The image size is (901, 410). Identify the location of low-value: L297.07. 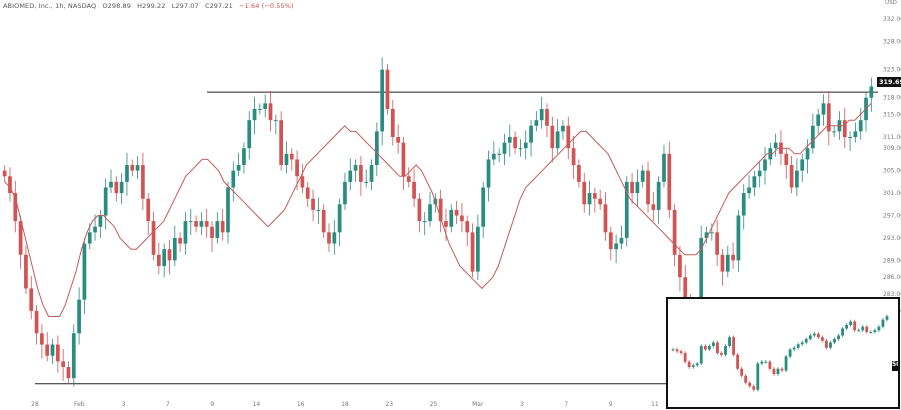
(185, 6).